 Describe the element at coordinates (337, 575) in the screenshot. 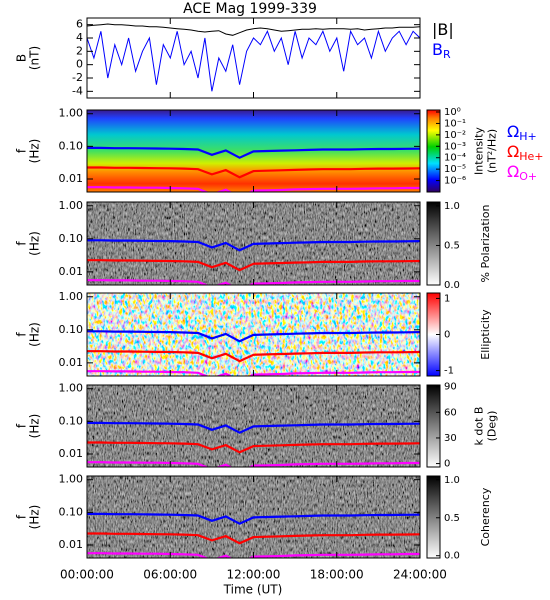

I see `x-tick-label: 18:00:00` at that location.